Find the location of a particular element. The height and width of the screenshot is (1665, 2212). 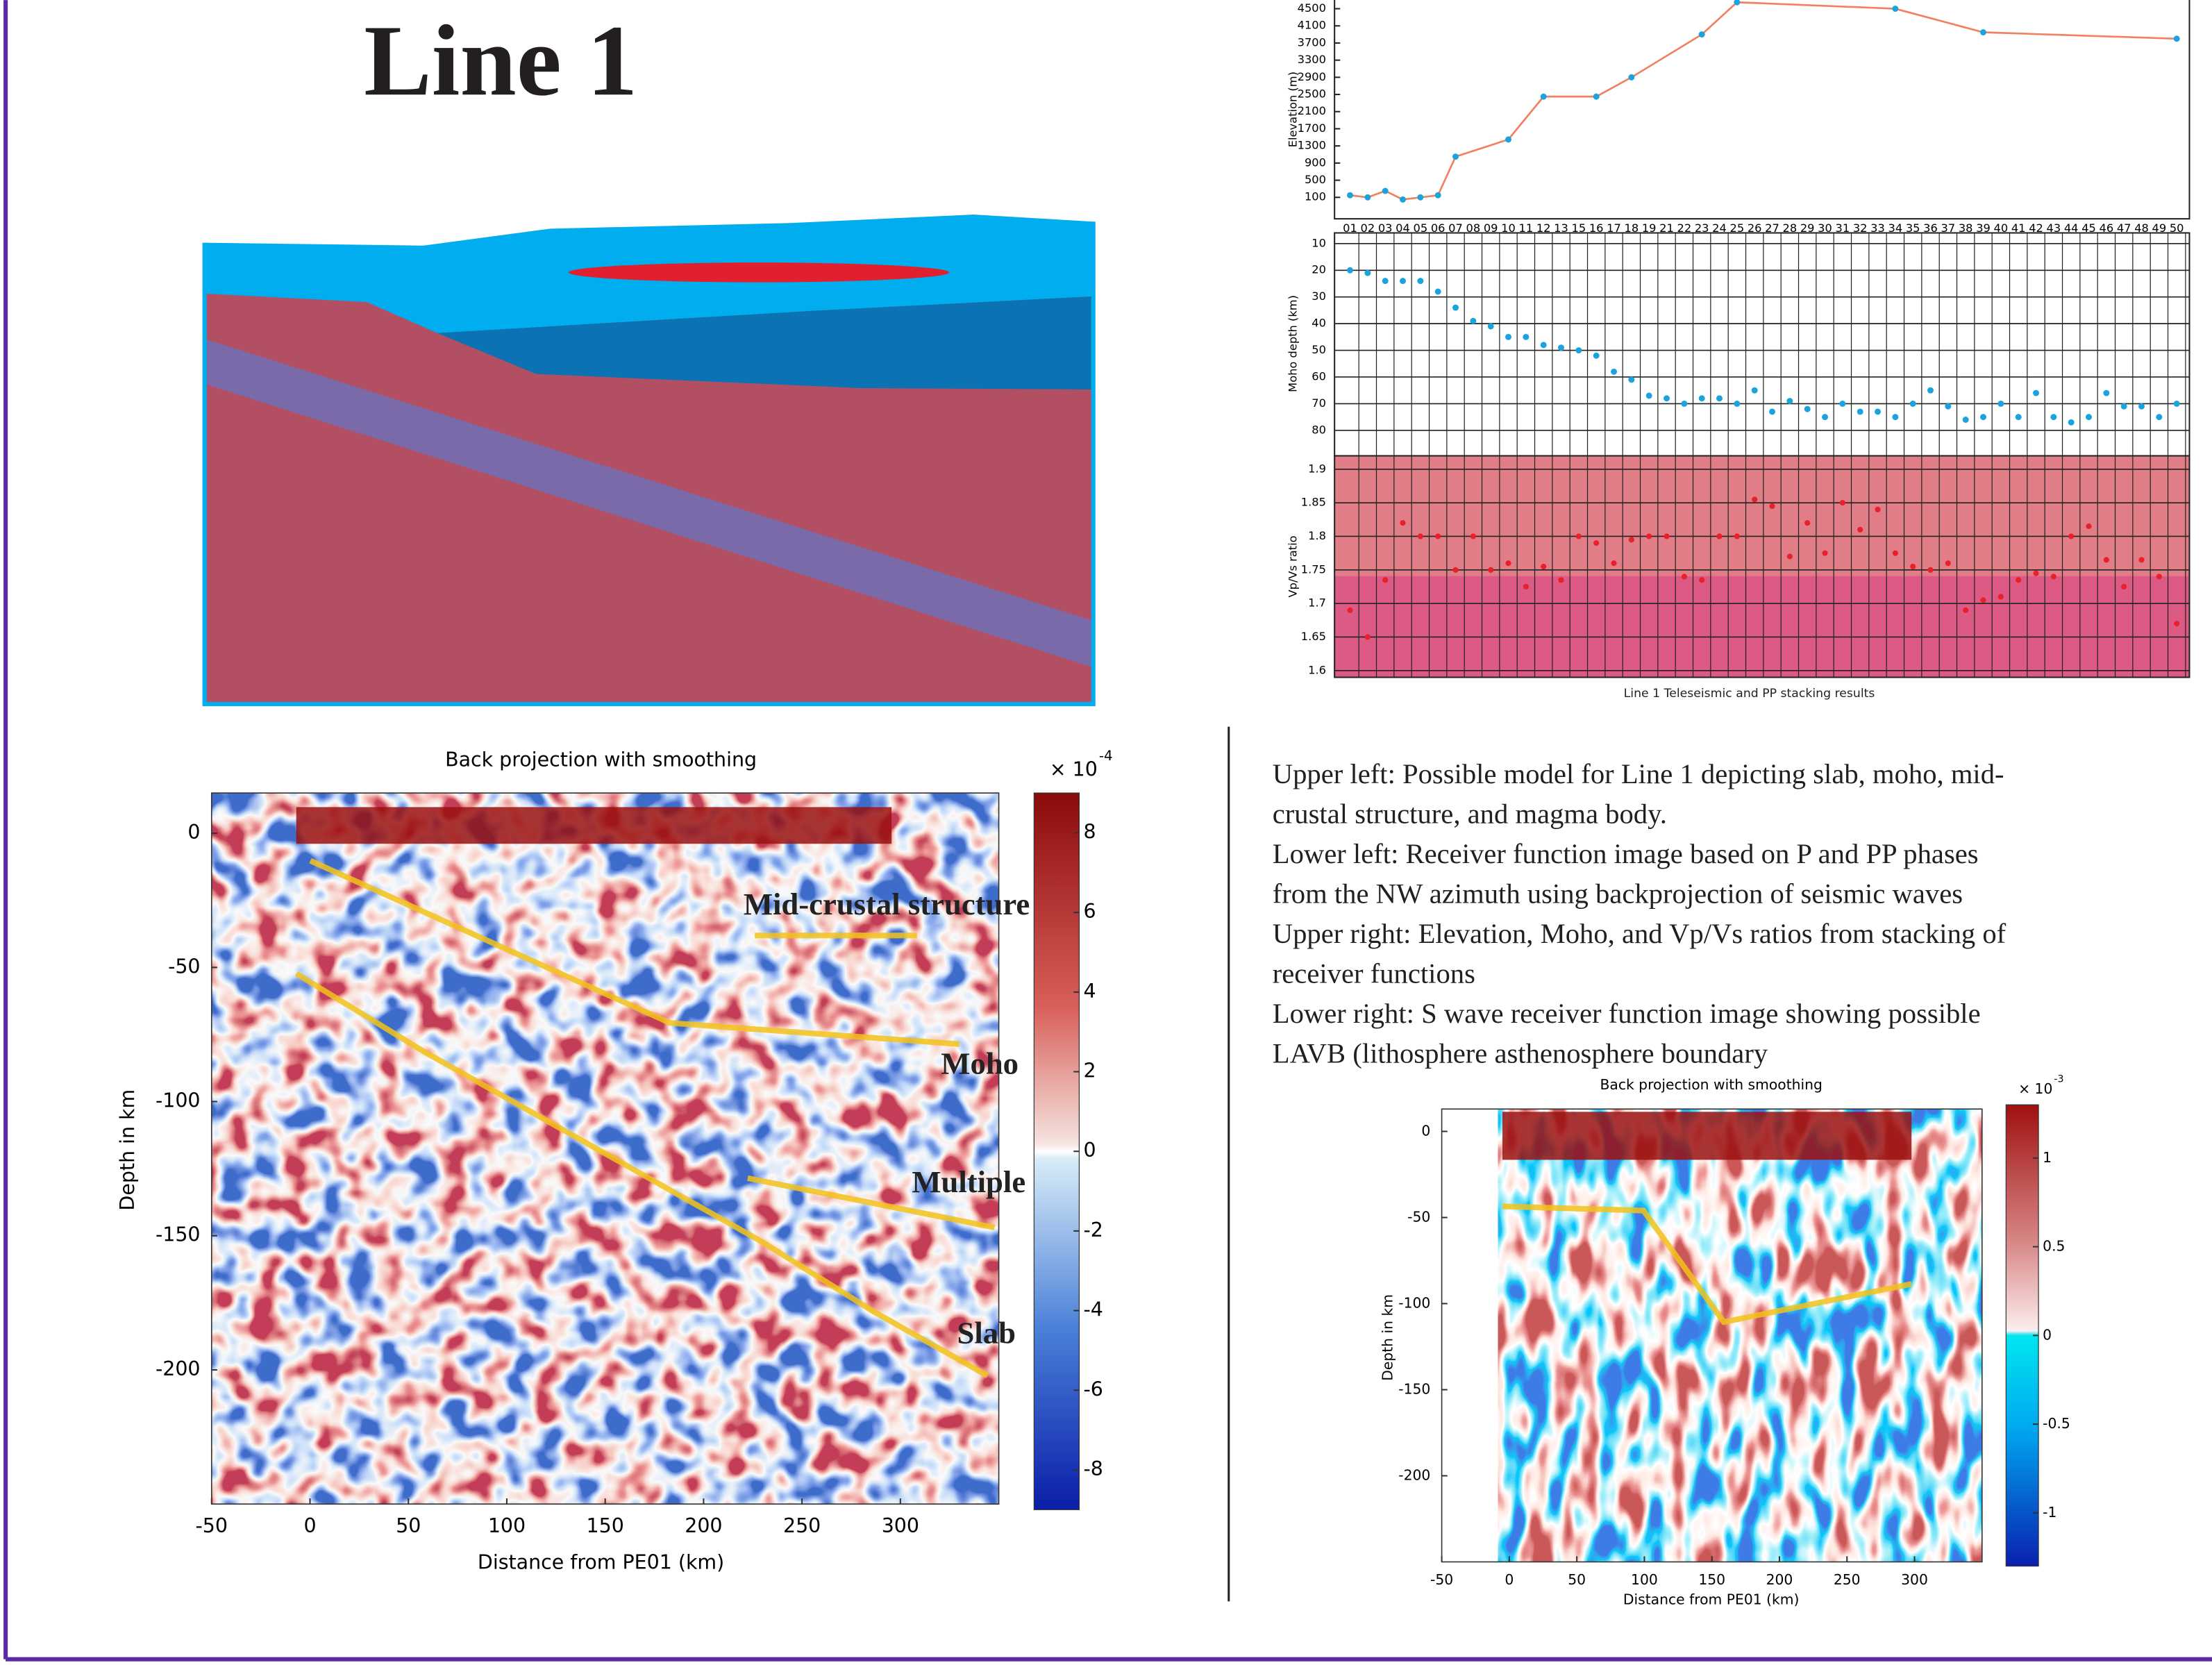

colorbar-tick-label: 8 is located at coordinates (1089, 831).